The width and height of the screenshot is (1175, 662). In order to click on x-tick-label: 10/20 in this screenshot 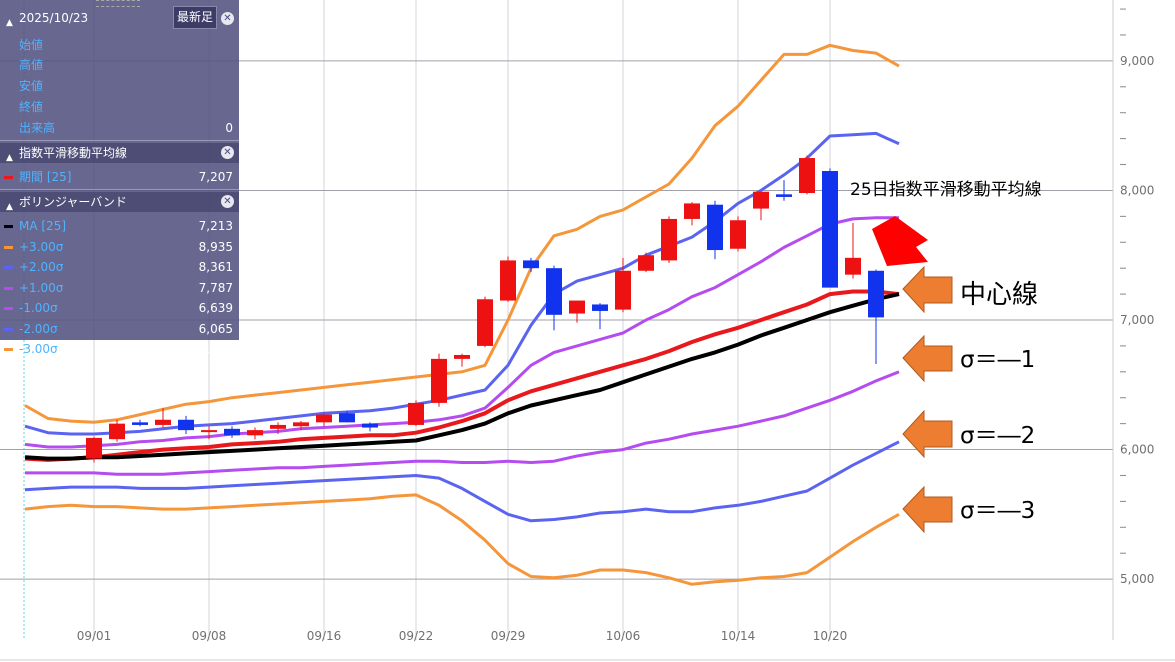, I will do `click(830, 636)`.